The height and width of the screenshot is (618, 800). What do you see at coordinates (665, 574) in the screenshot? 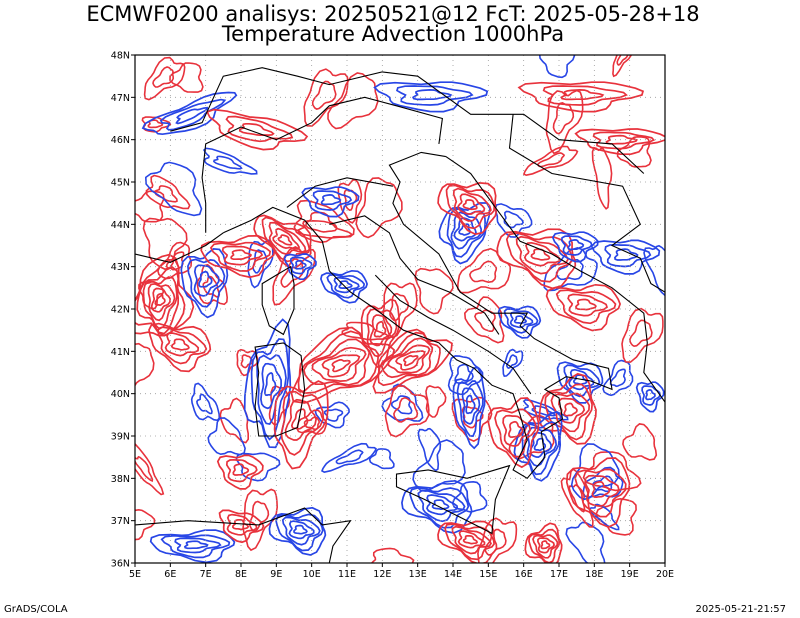
I see `x-tick-label: 20E` at bounding box center [665, 574].